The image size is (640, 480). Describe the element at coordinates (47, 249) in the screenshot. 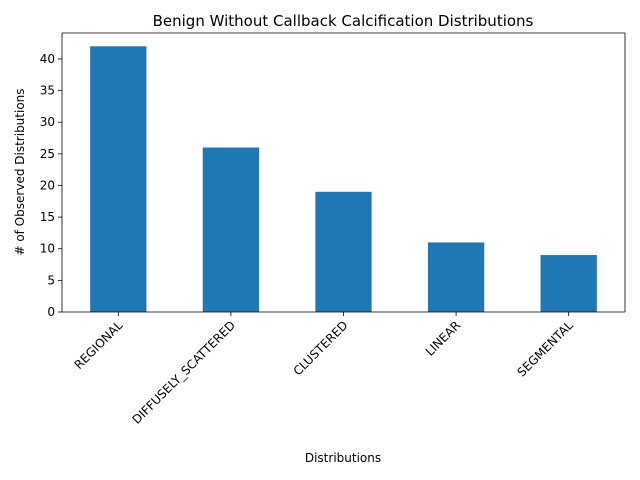

I see `y-tick-label: 10` at that location.